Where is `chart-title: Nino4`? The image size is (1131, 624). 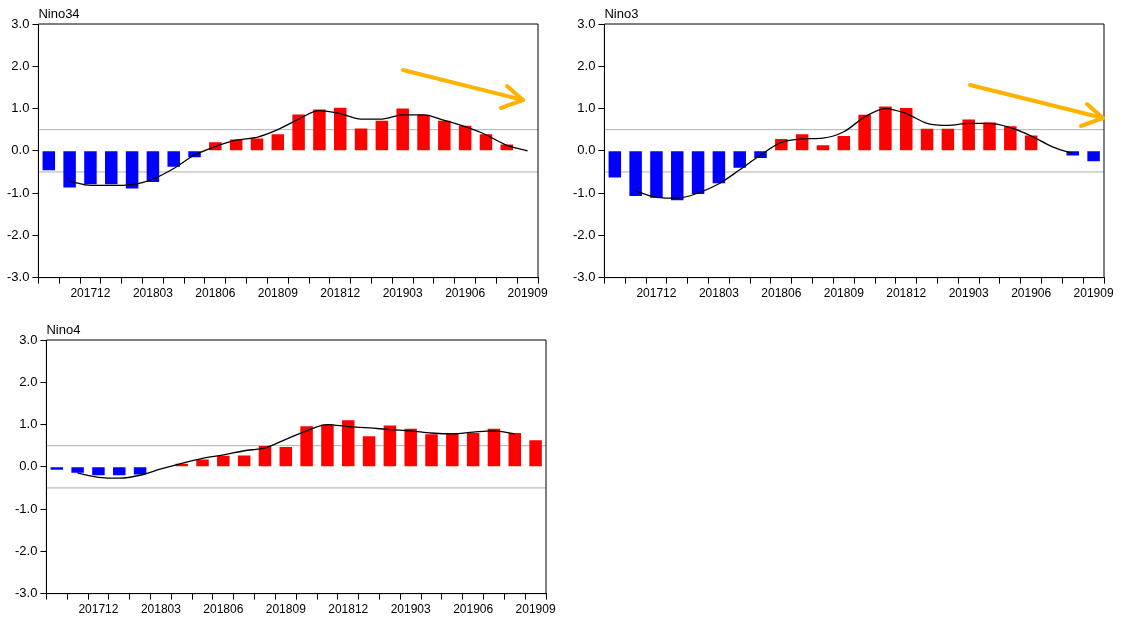
chart-title: Nino4 is located at coordinates (63, 330).